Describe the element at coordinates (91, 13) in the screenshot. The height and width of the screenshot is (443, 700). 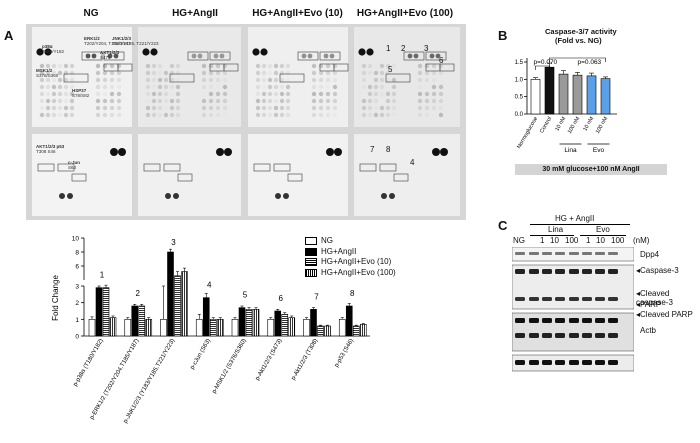
I see `array-header-ng: NG` at that location.